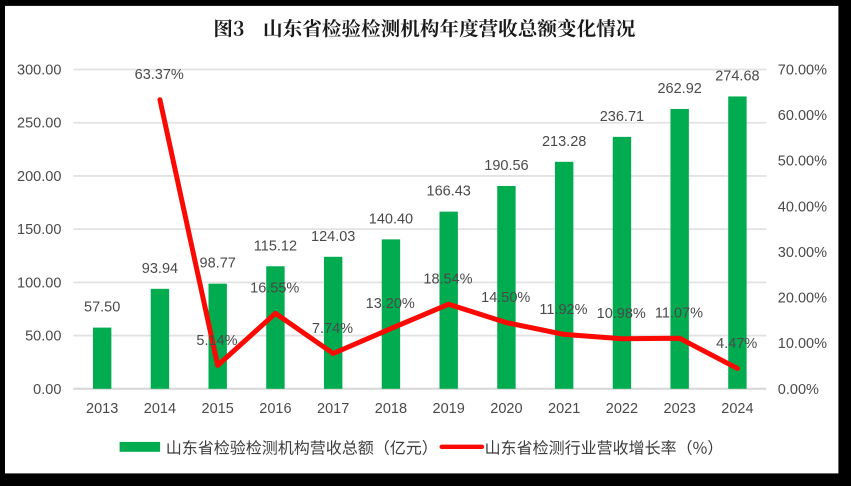 Image resolution: width=851 pixels, height=486 pixels. I want to click on svg-text: 10.98%, so click(621, 314).